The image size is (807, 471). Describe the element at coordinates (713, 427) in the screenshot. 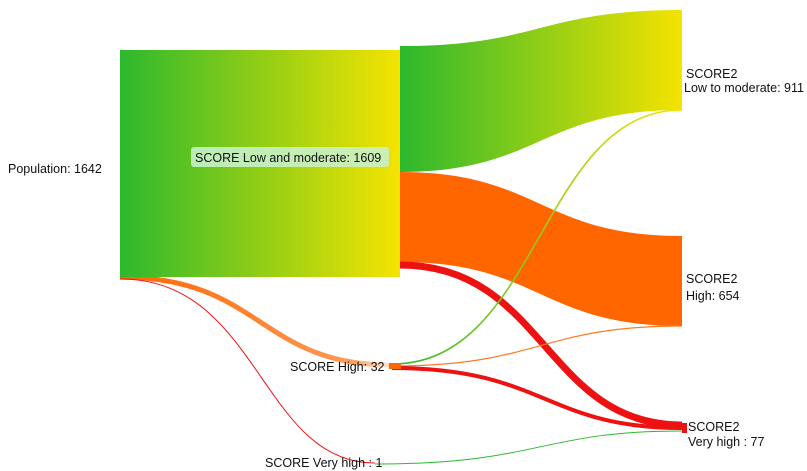

I see `score2-veryhigh-label-line1: SCORE2` at that location.